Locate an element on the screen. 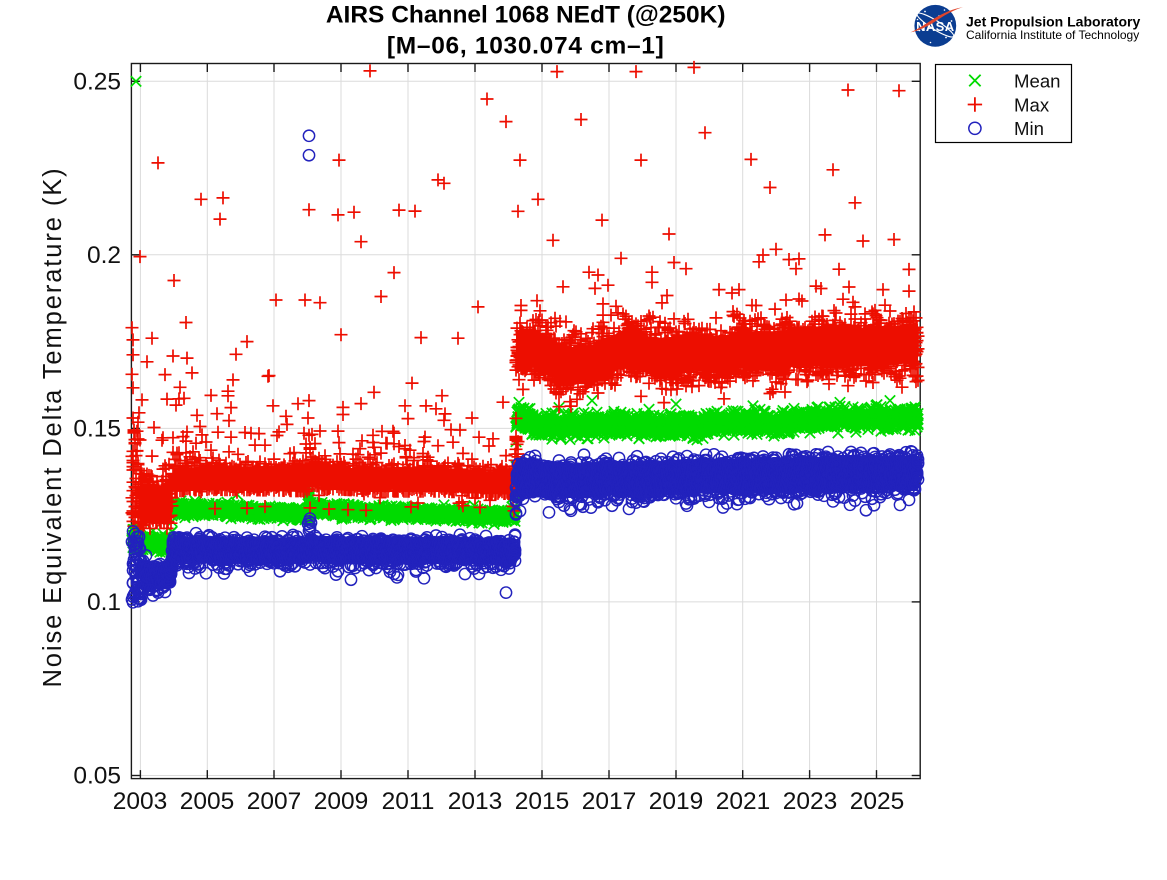 This screenshot has width=1167, height=880. svg-text: 2013 is located at coordinates (475, 801).